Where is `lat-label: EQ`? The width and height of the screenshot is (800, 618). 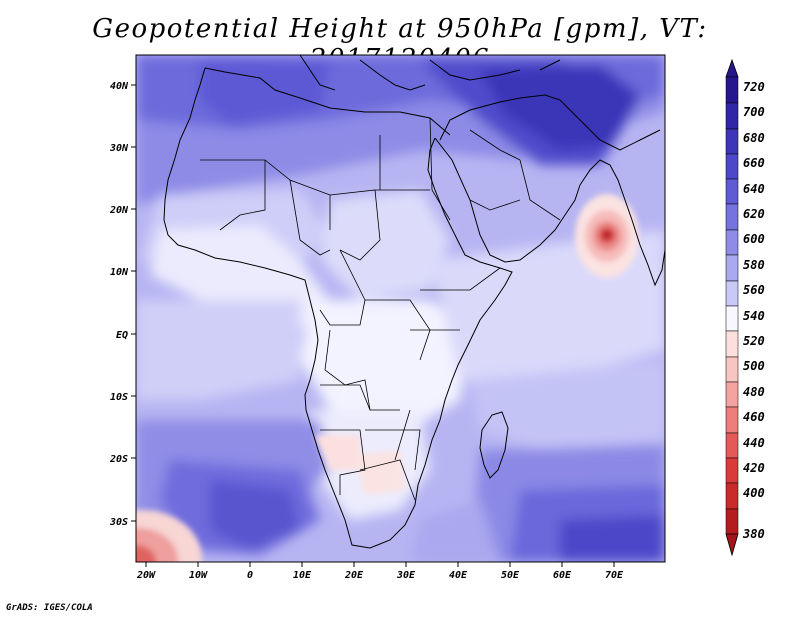 lat-label: EQ is located at coordinates (122, 335).